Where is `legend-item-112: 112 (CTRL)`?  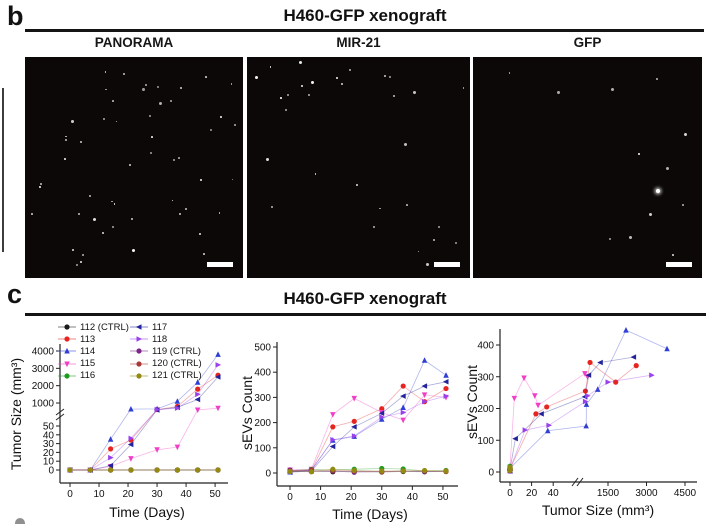
legend-item-112: 112 (CTRL) is located at coordinates (93, 327).